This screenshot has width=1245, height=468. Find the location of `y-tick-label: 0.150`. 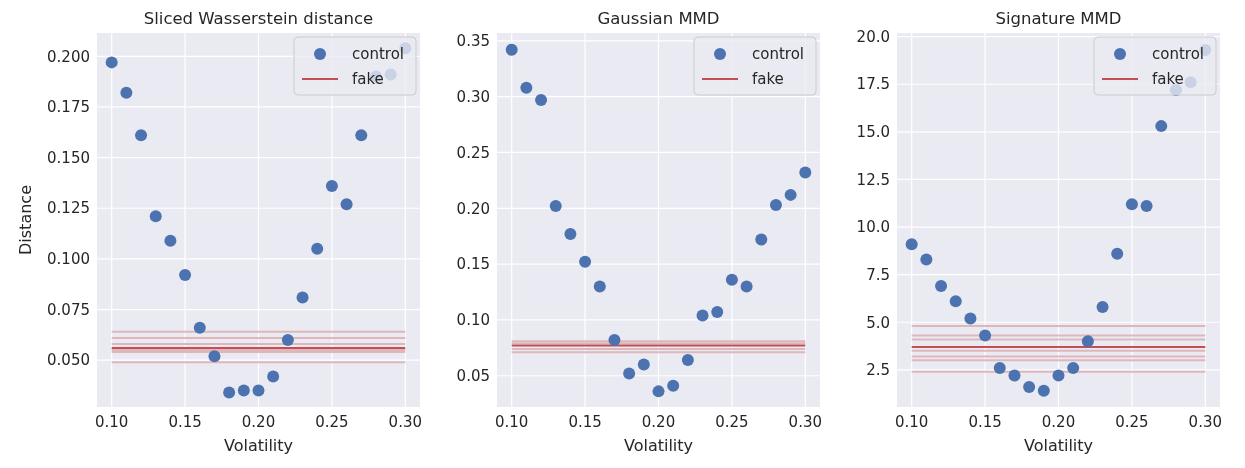

y-tick-label: 0.150 is located at coordinates (68, 157).